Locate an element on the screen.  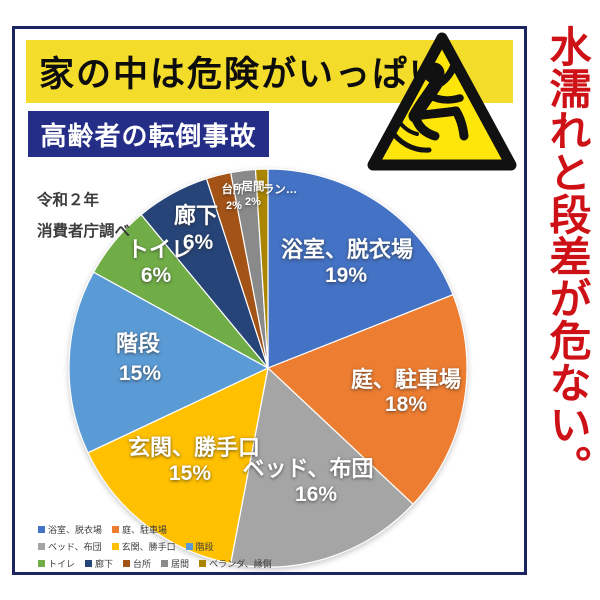
legend-label: 玄関、勝手口 is located at coordinates (148, 547).